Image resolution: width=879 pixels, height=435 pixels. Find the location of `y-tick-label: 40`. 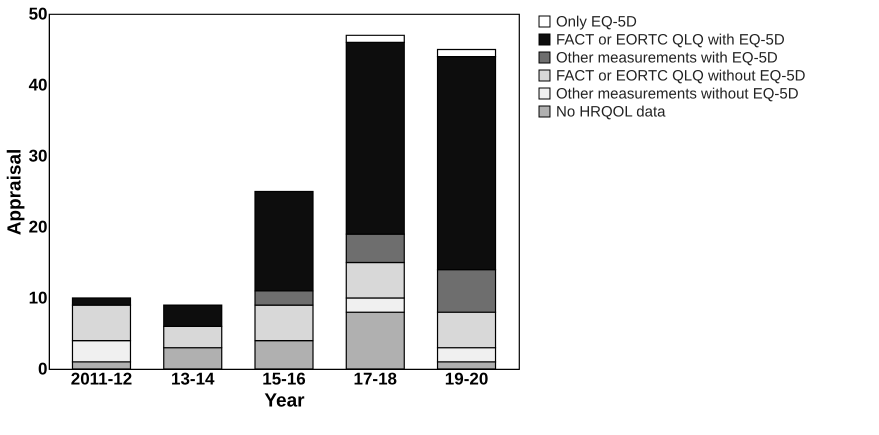

y-tick-label: 40 is located at coordinates (38, 85).